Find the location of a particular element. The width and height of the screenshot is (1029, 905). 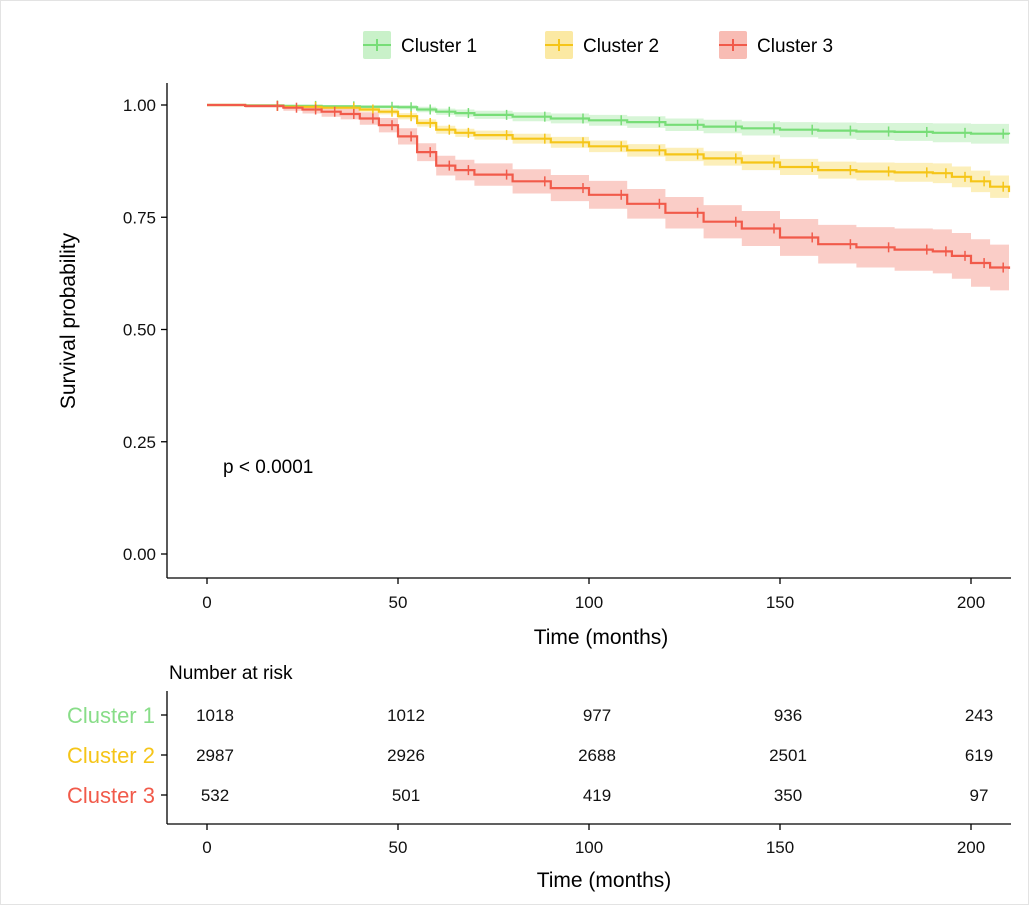

risk-row-cluster-2: Cluster 2 2987 2926 2688 2501 619 is located at coordinates (530, 755).